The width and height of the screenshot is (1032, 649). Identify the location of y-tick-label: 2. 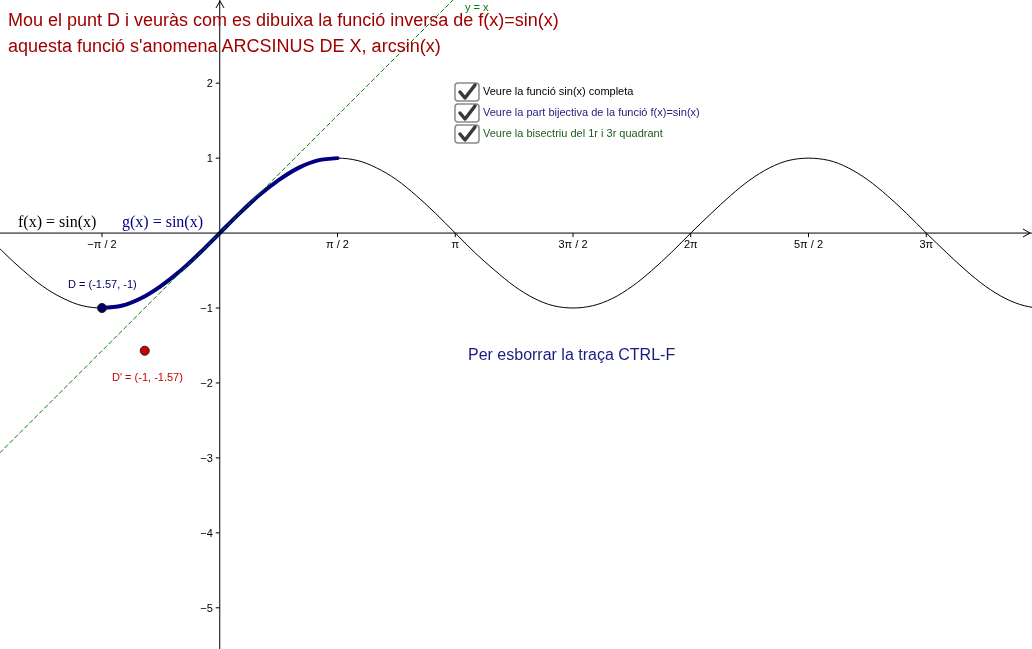
(209, 83).